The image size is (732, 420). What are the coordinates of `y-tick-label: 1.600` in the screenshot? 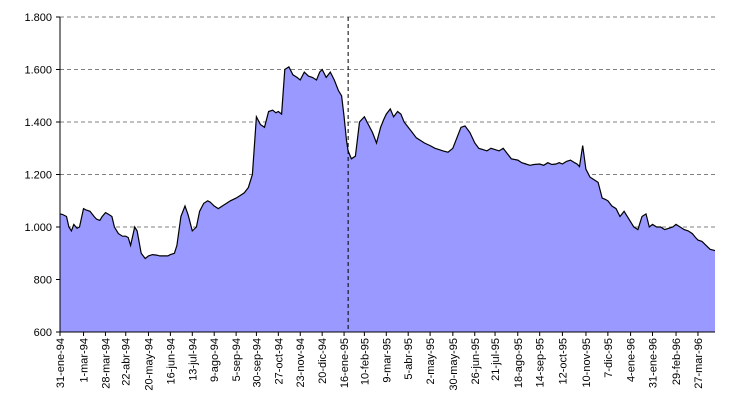 It's located at (38, 71).